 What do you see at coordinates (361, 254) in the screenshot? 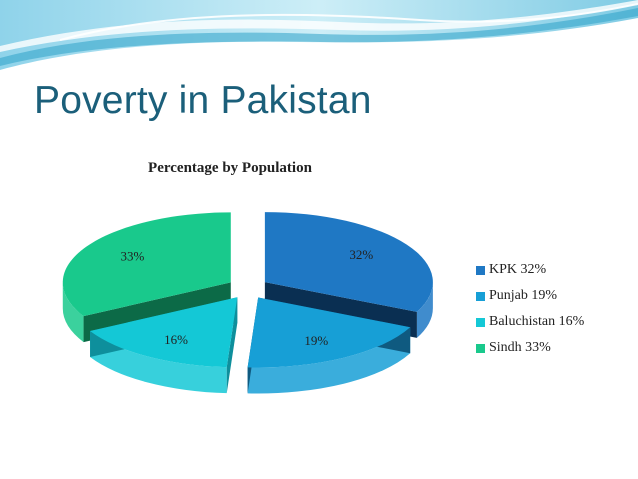
I see `data-label-kpk: 32%` at bounding box center [361, 254].